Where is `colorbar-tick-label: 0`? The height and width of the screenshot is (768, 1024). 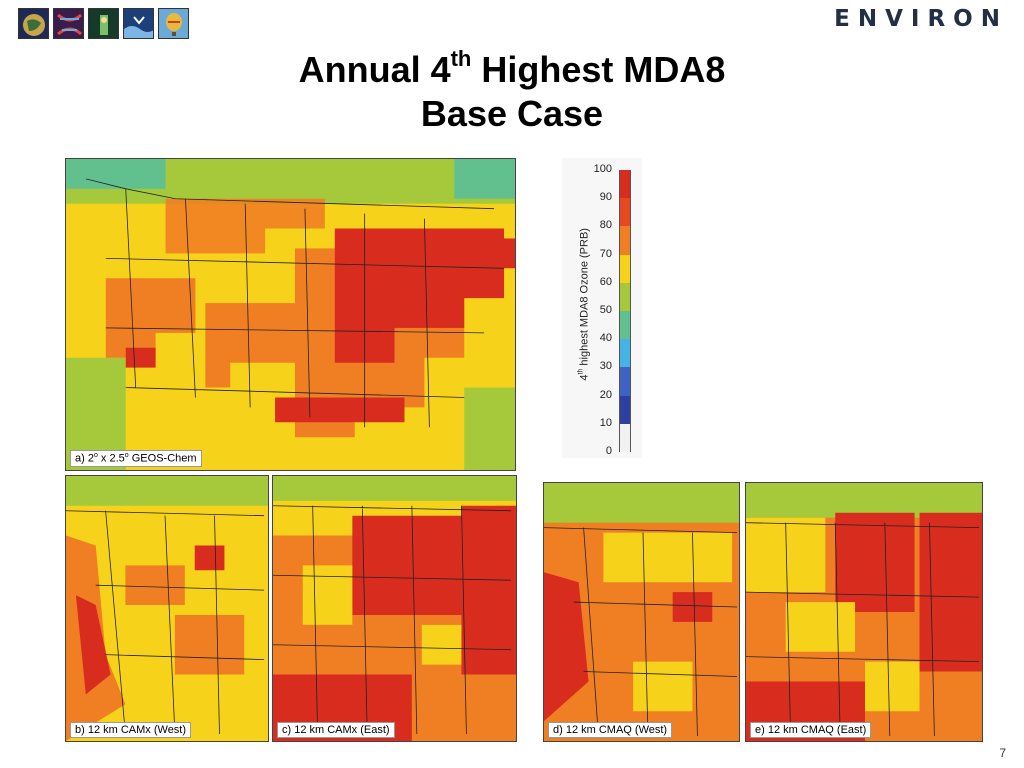
colorbar-tick-label: 0 is located at coordinates (608, 451).